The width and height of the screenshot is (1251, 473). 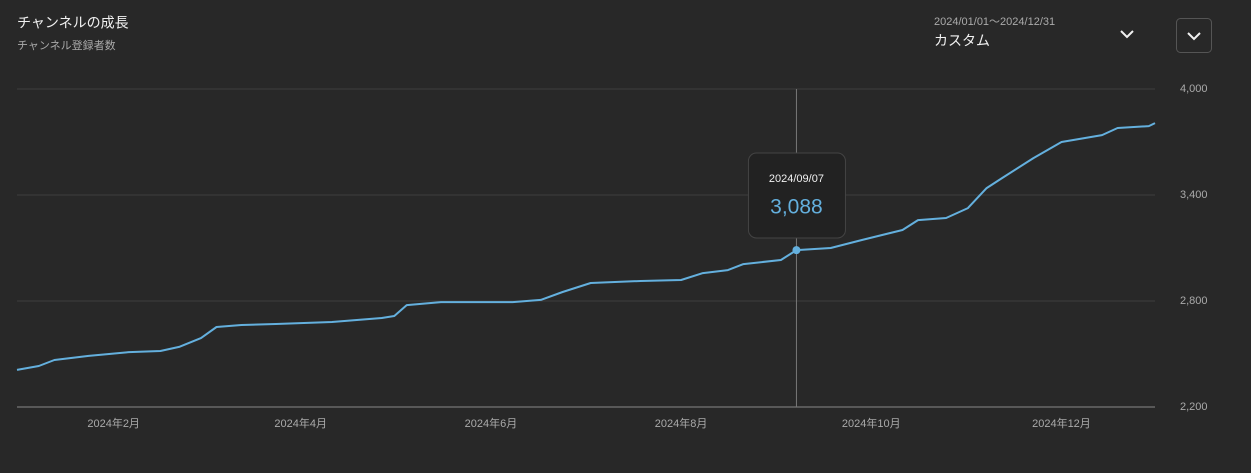 What do you see at coordinates (300, 423) in the screenshot?
I see `x-tick-label: 2024年4月` at bounding box center [300, 423].